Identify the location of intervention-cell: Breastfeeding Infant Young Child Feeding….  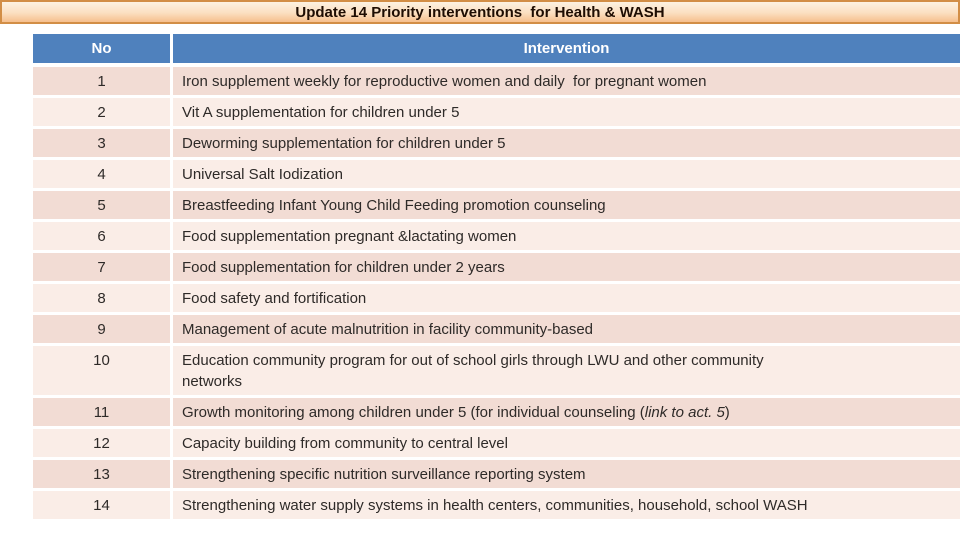
(566, 205).